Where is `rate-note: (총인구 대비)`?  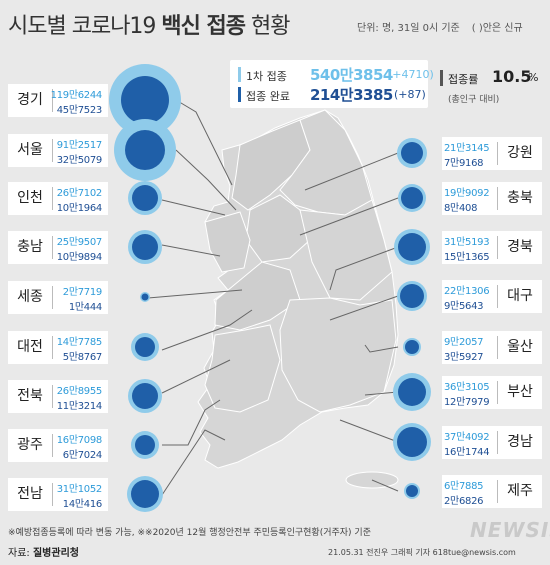 rate-note: (총인구 대비) is located at coordinates (474, 100).